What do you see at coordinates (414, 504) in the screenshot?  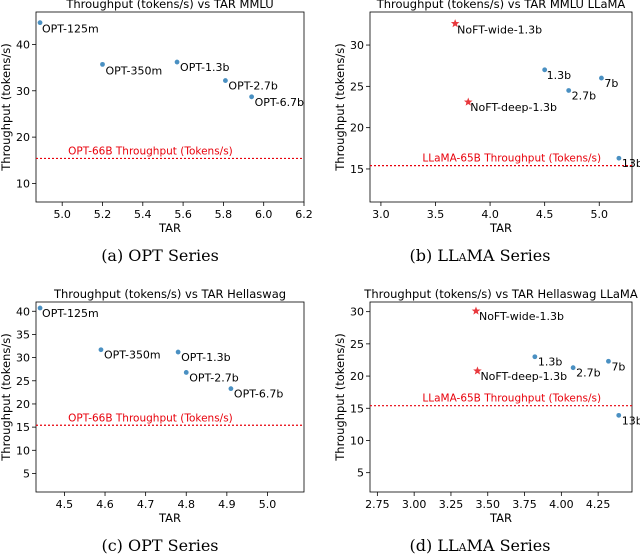 I see `x-tick-label: 3.00` at bounding box center [414, 504].